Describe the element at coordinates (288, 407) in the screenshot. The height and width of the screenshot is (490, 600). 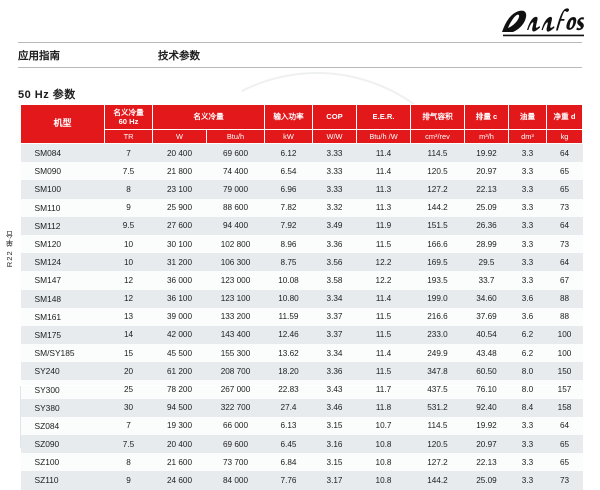
I see `cell-kw: 27.4` at that location.